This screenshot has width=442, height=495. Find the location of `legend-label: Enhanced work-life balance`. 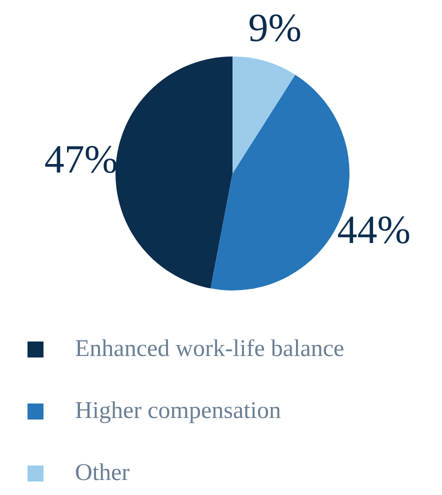

legend-label: Enhanced work-life balance is located at coordinates (209, 349).